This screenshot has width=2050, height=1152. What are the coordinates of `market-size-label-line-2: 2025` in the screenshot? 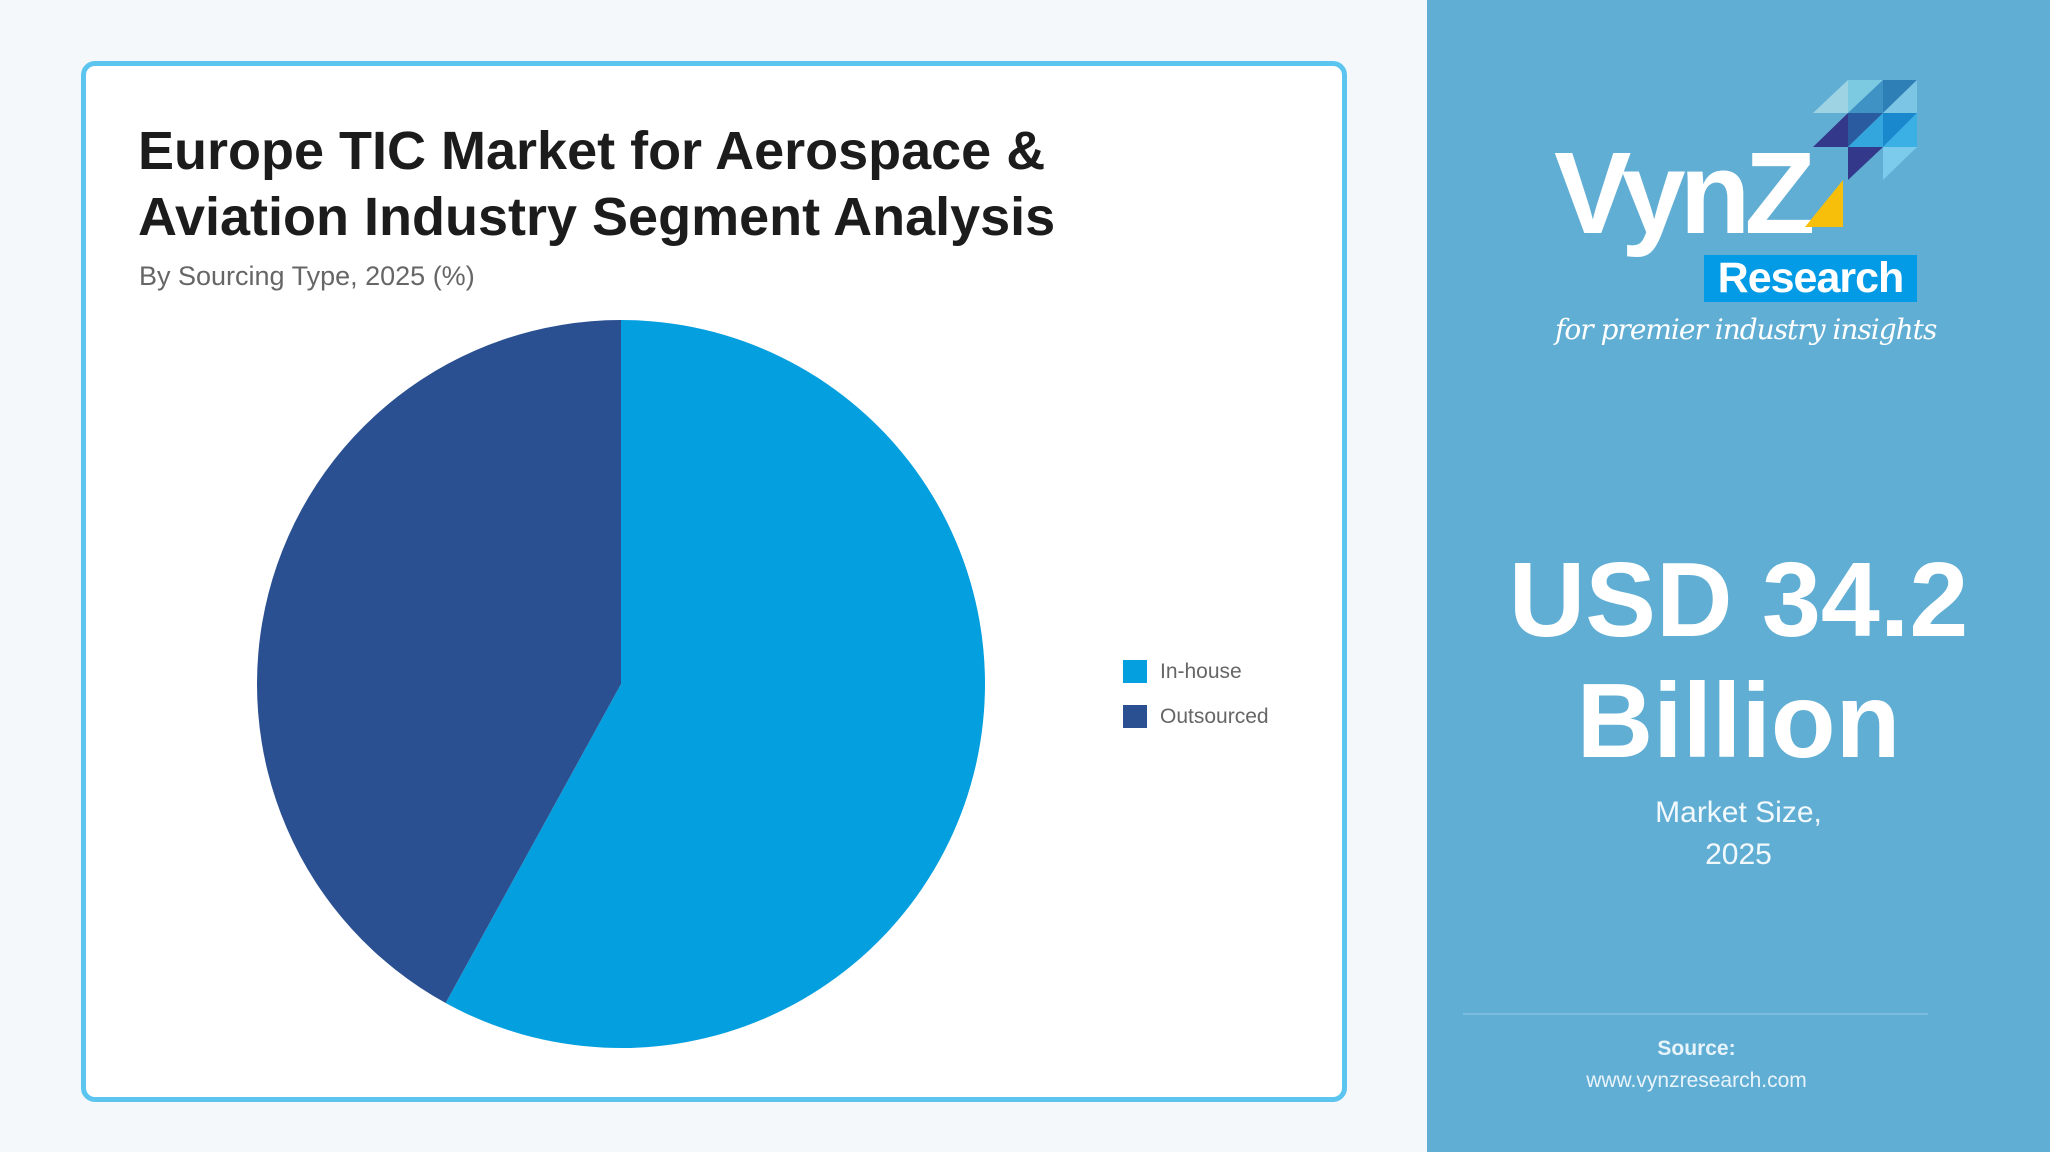 It's located at (1738, 854).